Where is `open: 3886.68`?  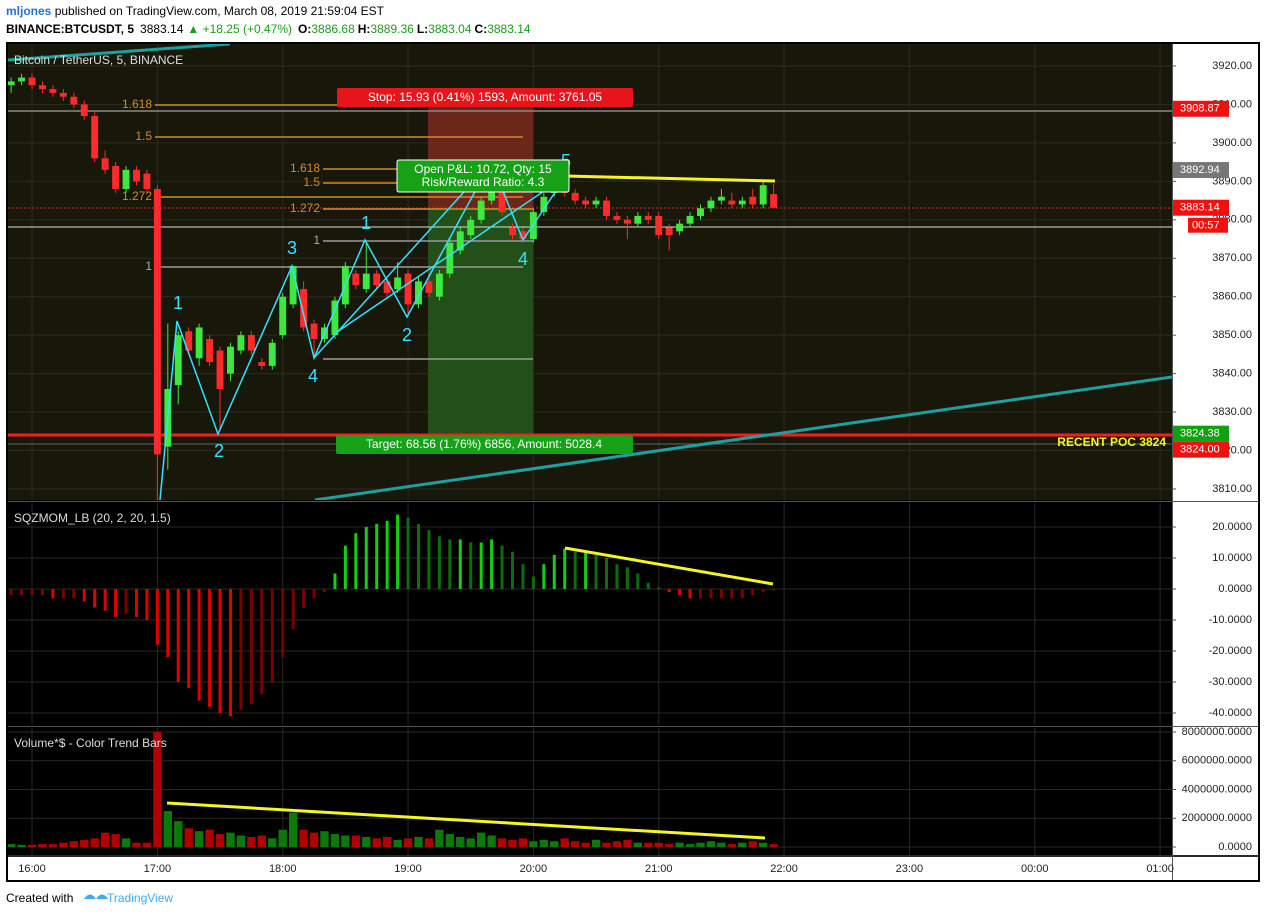
open: 3886.68 is located at coordinates (333, 29).